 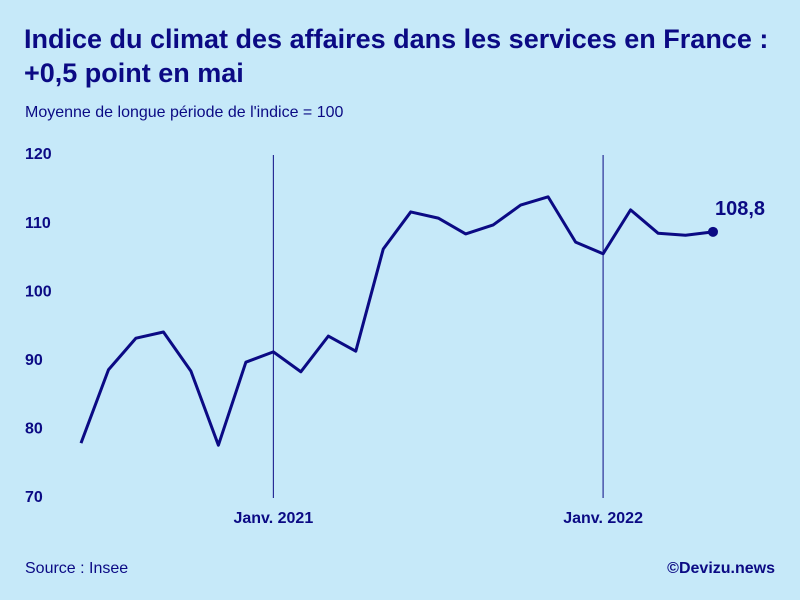 I want to click on y-tick-label: 80, so click(x=34, y=429).